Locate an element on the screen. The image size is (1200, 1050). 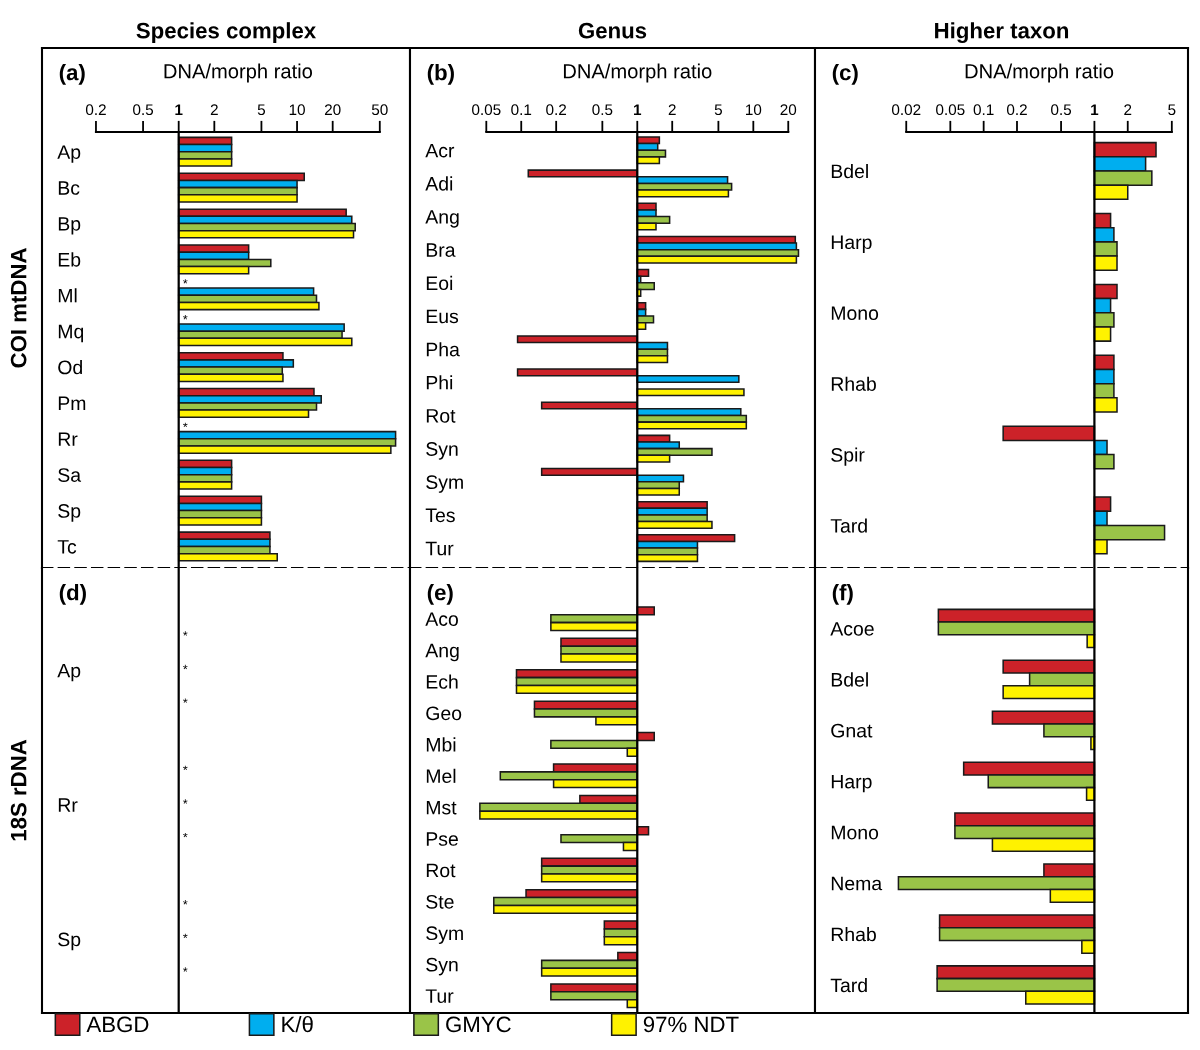
y-tick-label: Eoi is located at coordinates (439, 283).